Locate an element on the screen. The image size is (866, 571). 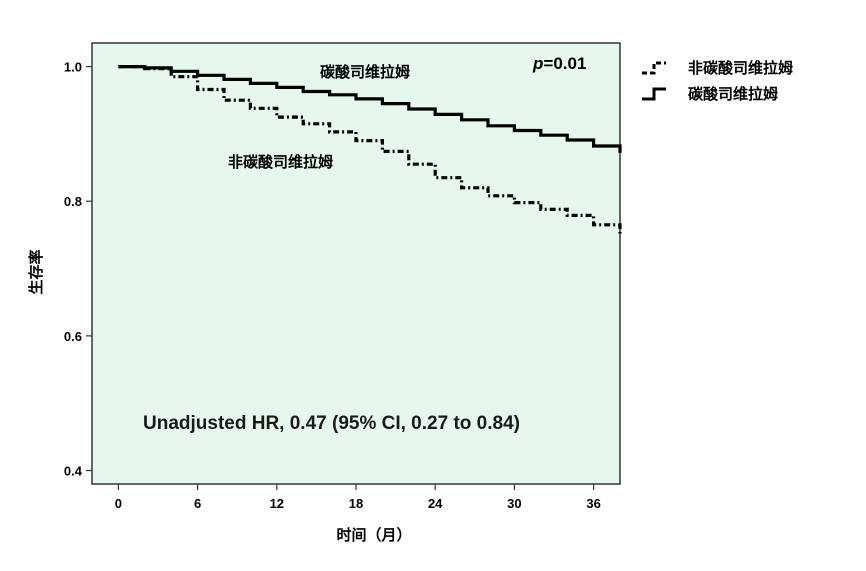
p-value-number: =0.01 is located at coordinates (564, 63).